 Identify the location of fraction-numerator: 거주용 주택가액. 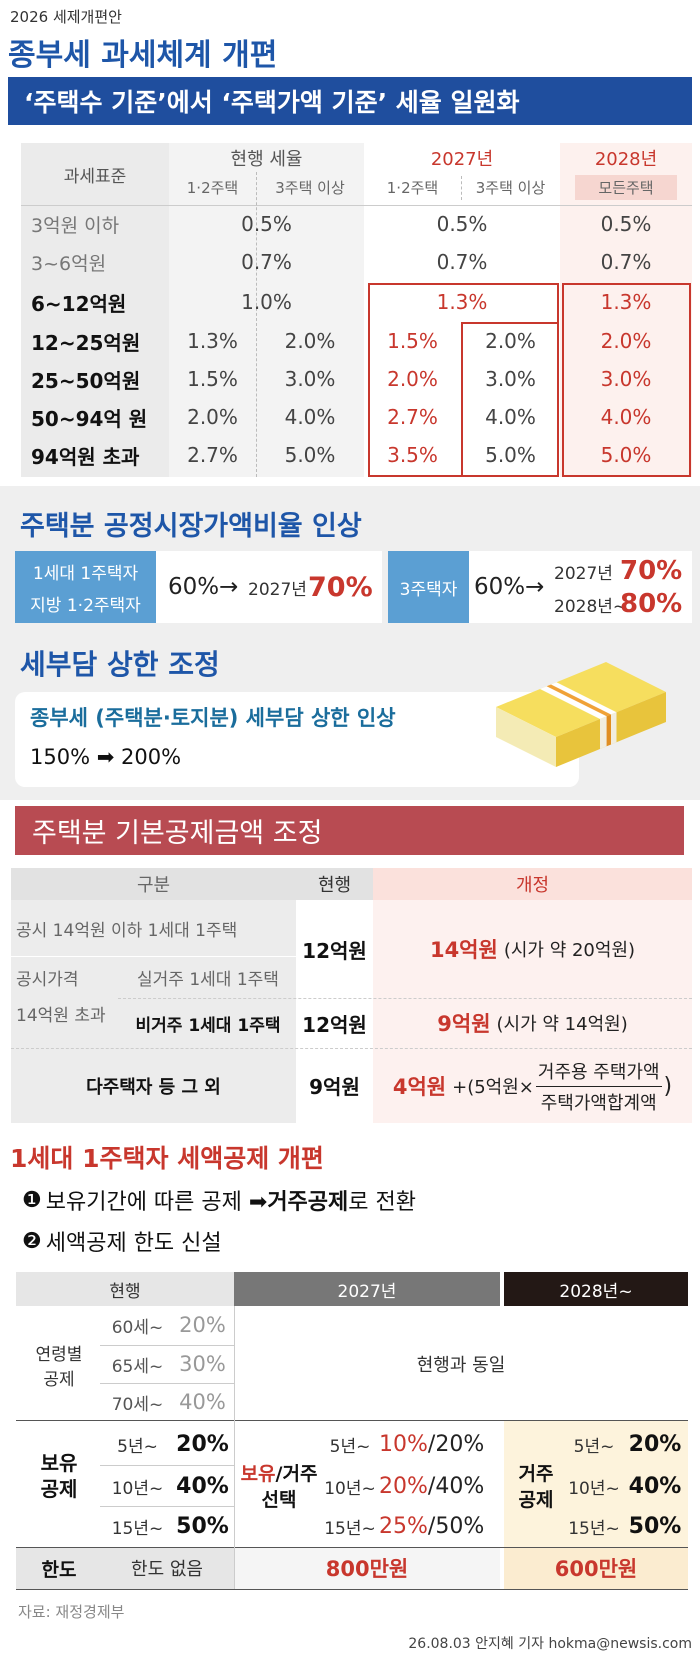
(598, 1072).